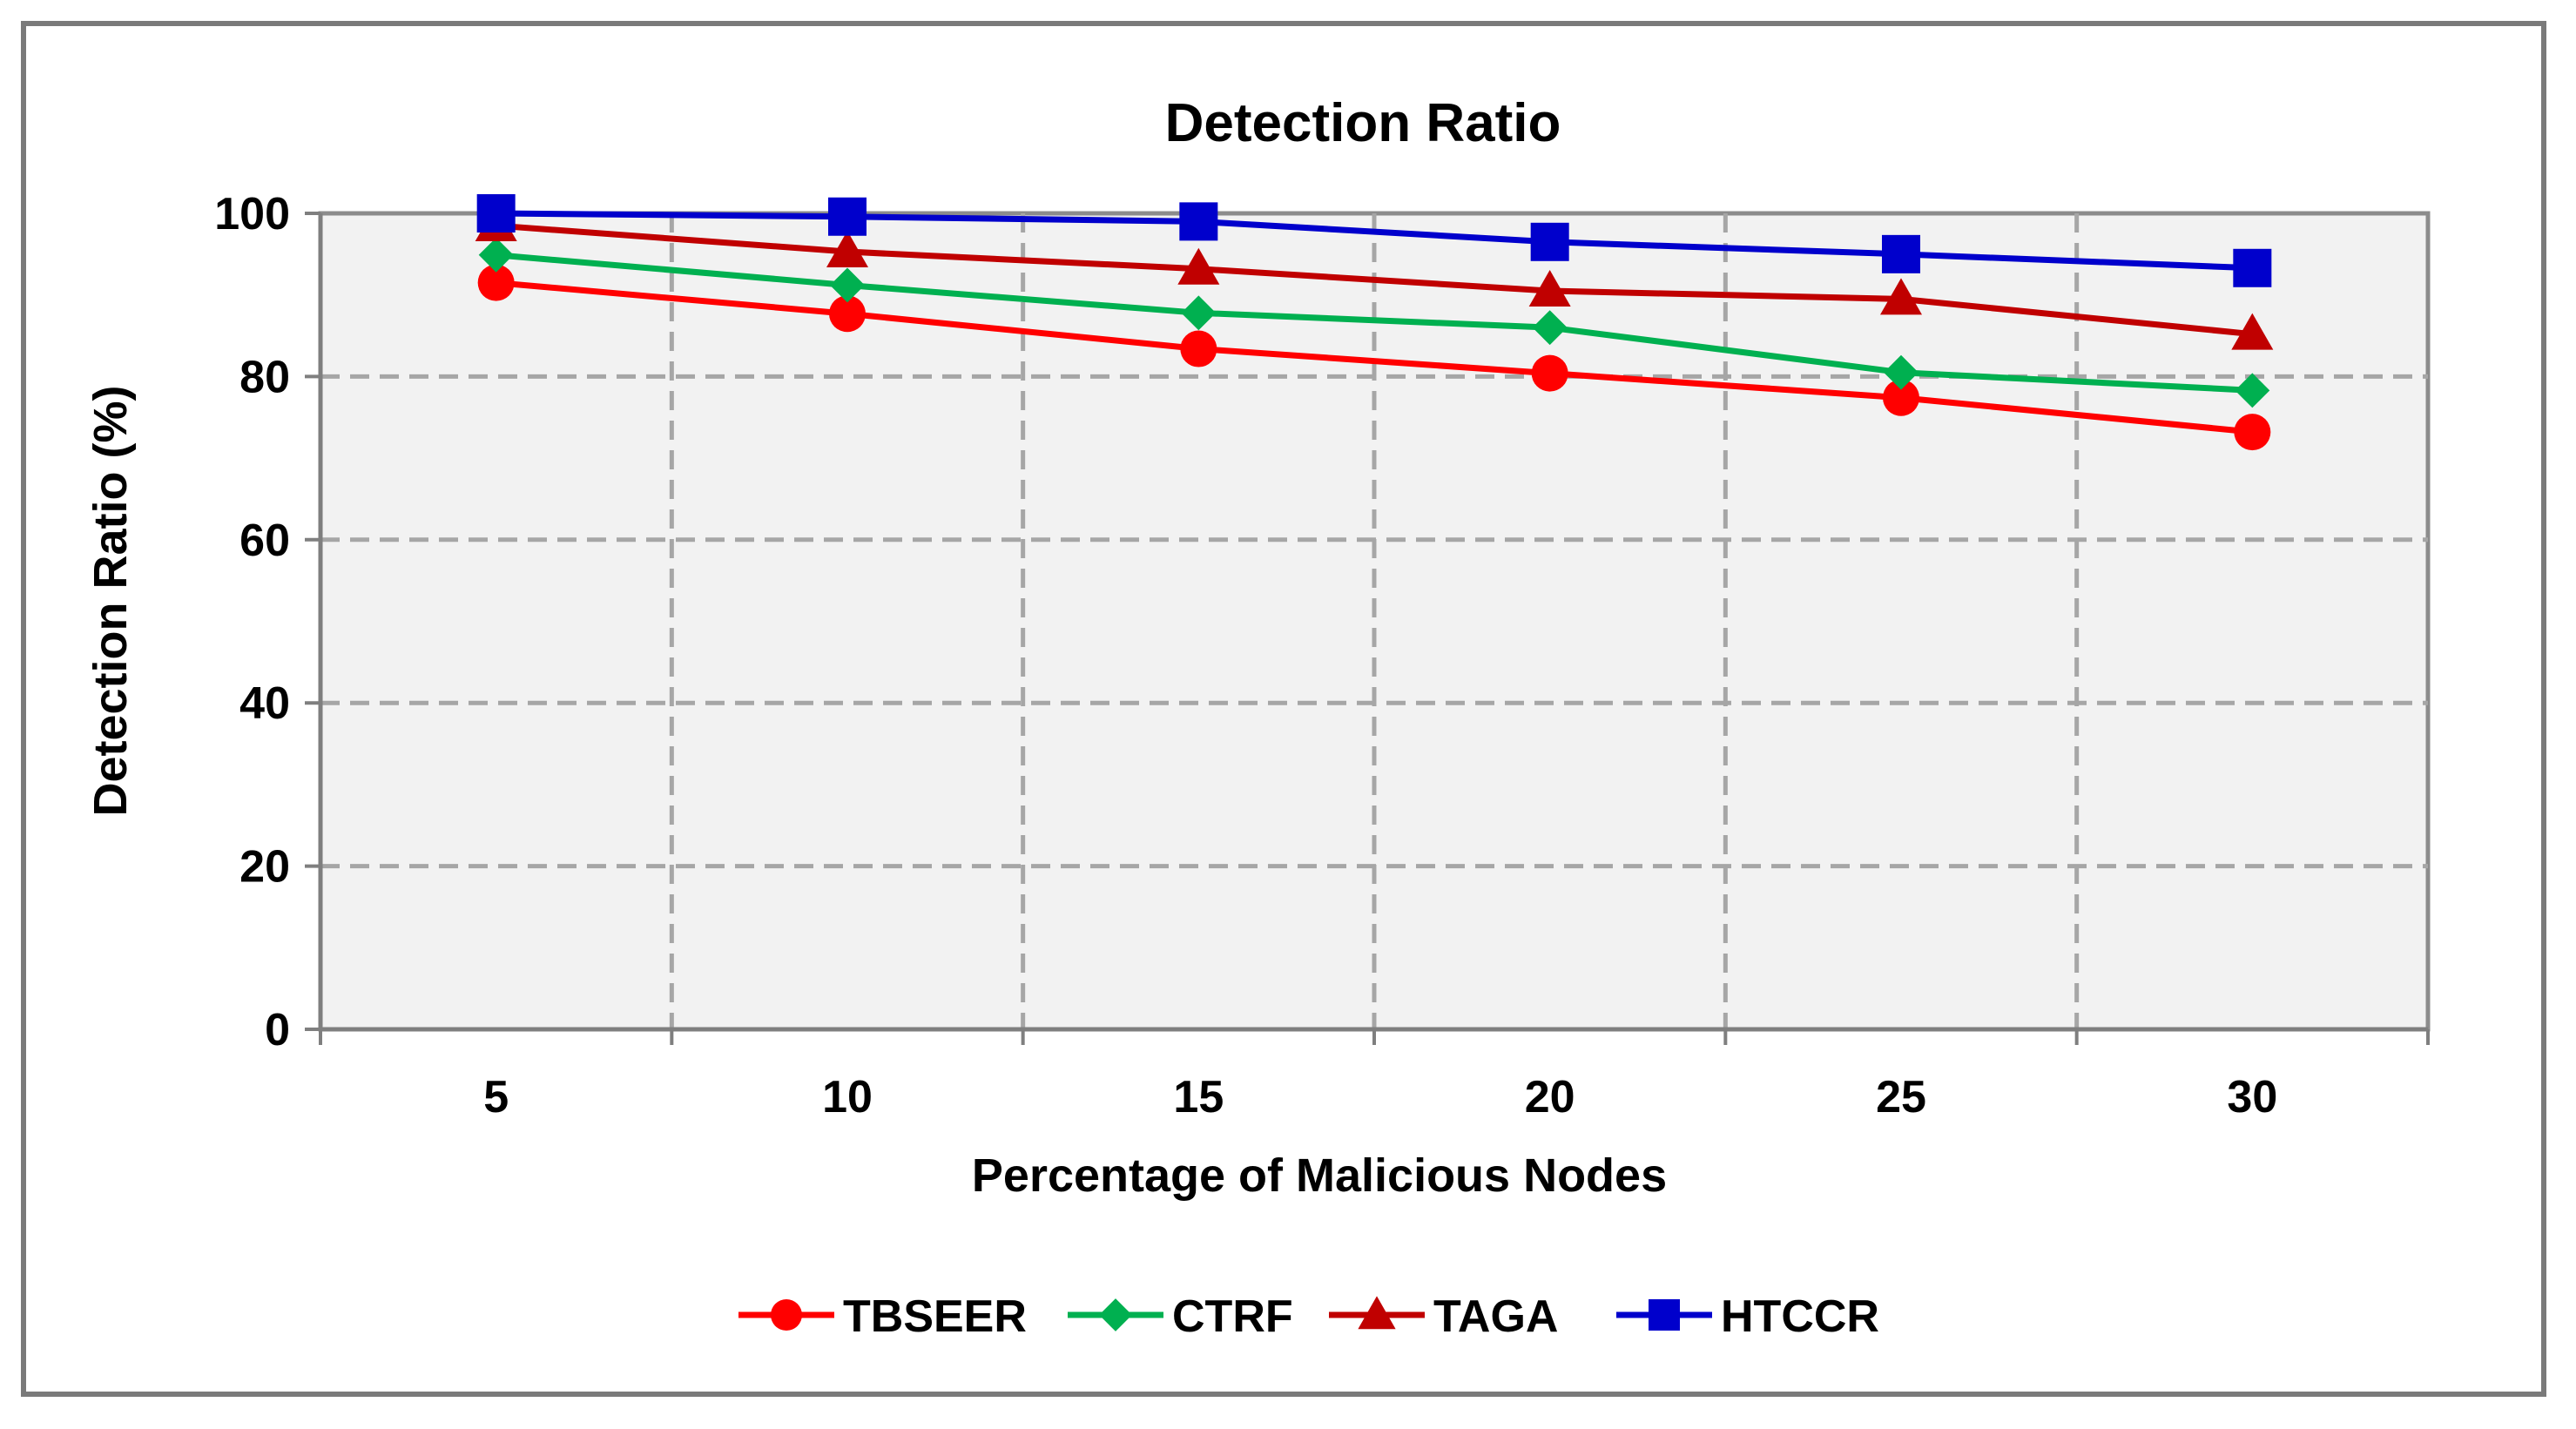  Describe the element at coordinates (1198, 1097) in the screenshot. I see `x-tick-label: 15` at that location.